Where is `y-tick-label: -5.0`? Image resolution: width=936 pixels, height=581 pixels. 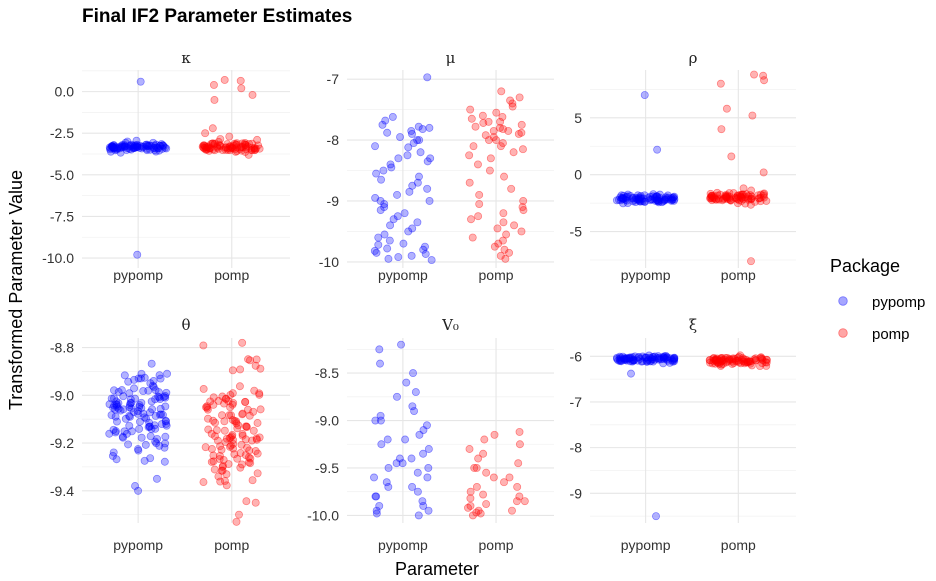 y-tick-label: -5.0 is located at coordinates (62, 175).